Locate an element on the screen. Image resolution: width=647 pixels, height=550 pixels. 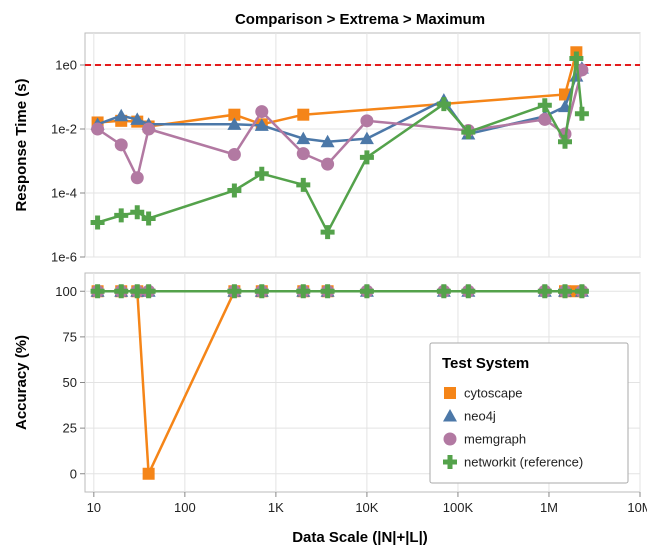
y-tick-label: 0 is located at coordinates (73, 473).